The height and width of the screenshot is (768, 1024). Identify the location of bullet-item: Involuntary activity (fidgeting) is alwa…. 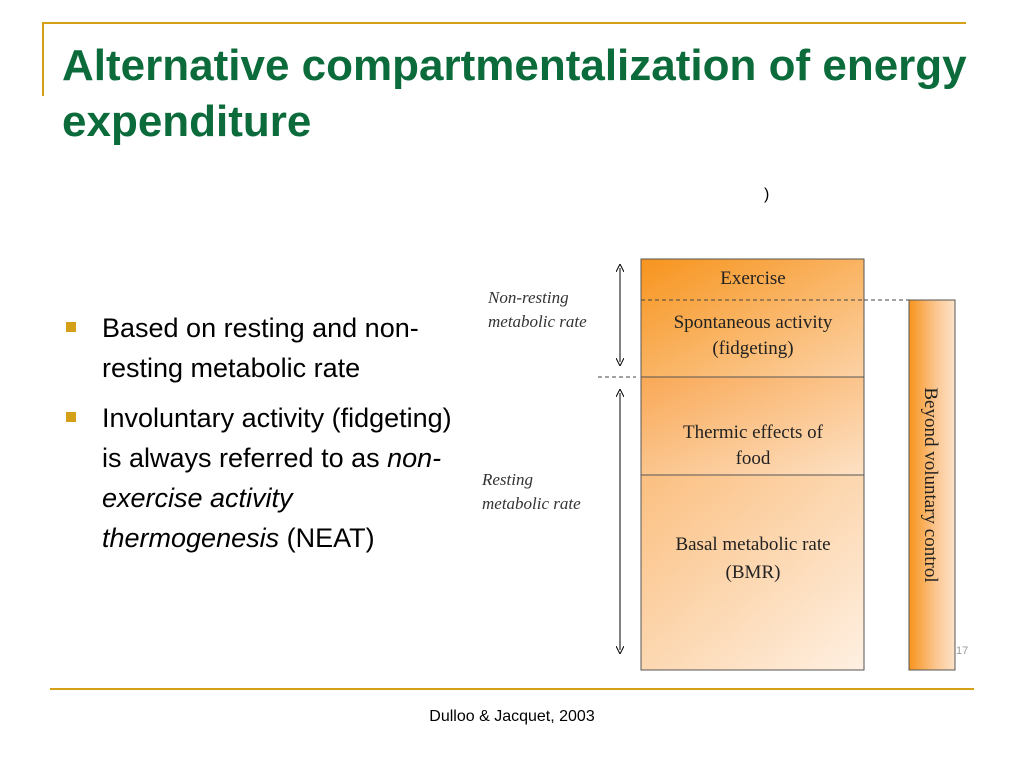
(262, 478).